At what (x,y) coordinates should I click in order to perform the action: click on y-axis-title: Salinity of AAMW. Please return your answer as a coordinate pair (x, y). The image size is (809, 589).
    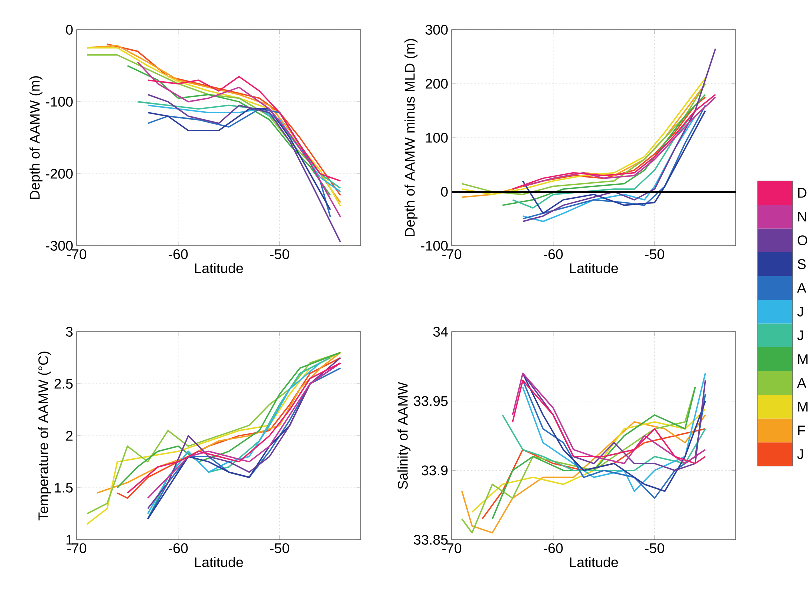
    Looking at the image, I should click on (404, 436).